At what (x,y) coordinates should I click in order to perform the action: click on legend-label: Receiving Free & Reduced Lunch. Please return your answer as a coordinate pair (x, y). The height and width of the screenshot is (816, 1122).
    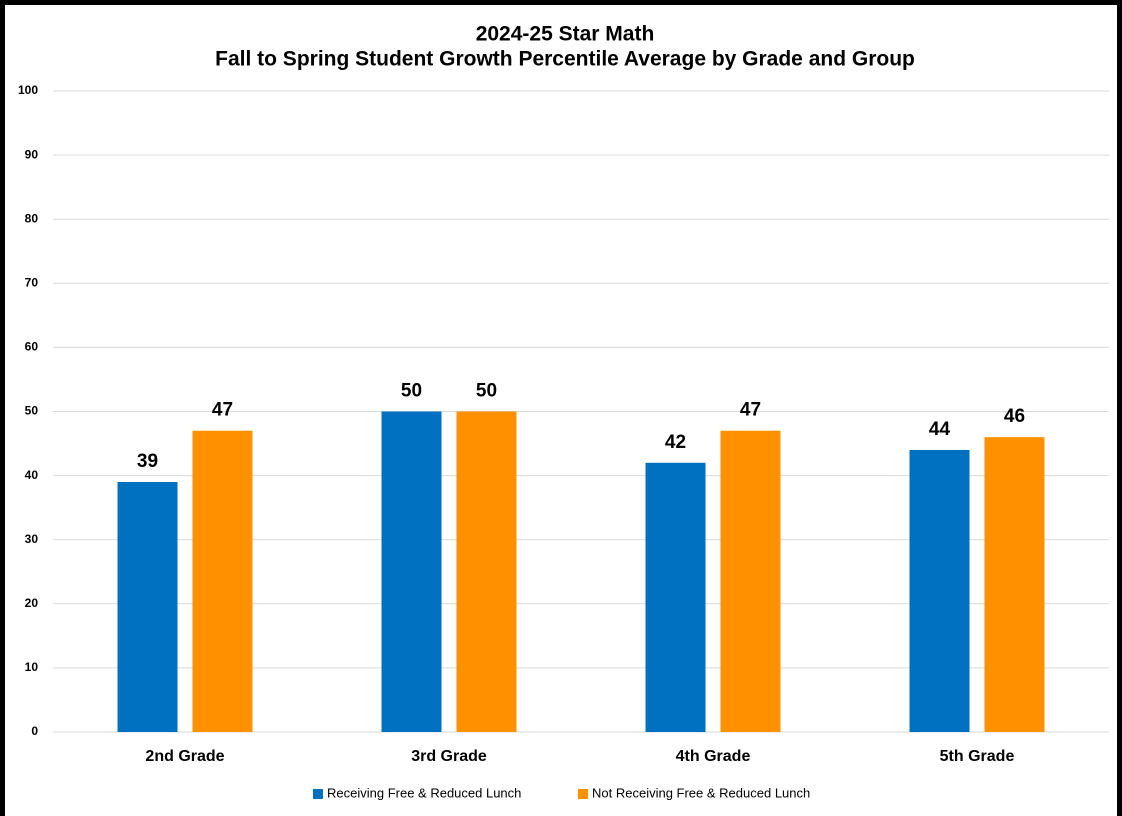
    Looking at the image, I should click on (424, 792).